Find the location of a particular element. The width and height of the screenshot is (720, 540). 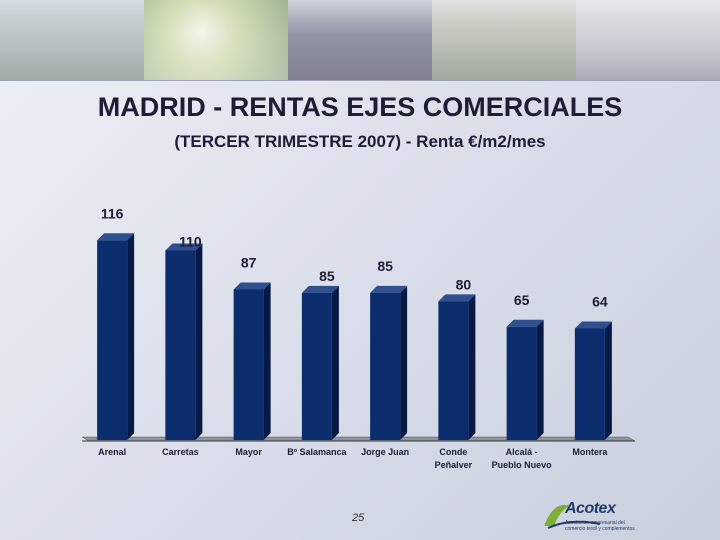

logo-text: Acotex is located at coordinates (590, 508).